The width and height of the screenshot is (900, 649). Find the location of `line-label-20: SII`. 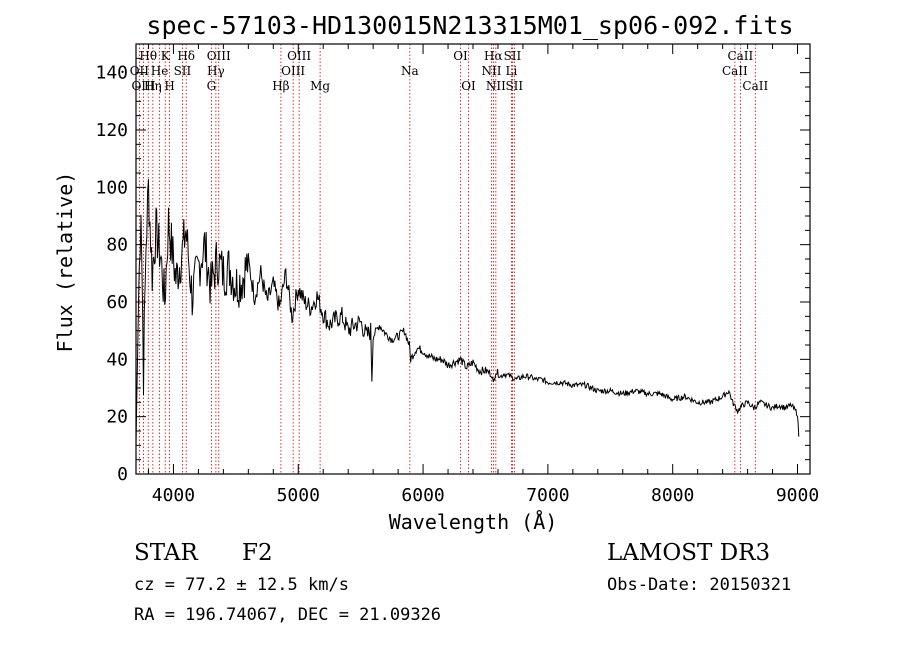

line-label-20: SII is located at coordinates (513, 56).